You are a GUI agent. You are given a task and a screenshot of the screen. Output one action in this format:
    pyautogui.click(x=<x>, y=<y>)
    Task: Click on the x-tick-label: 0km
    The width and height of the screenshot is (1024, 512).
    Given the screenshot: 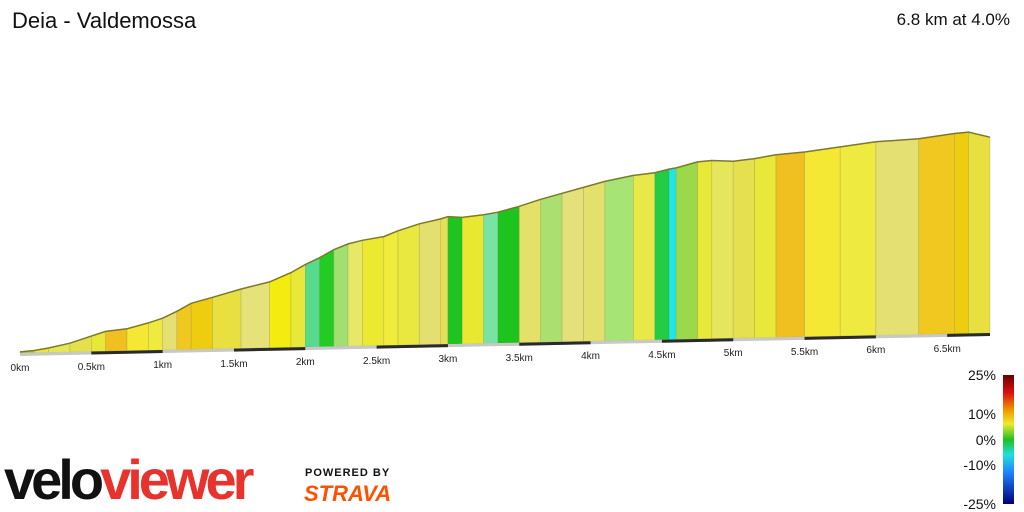 What is the action you would take?
    pyautogui.click(x=20, y=368)
    